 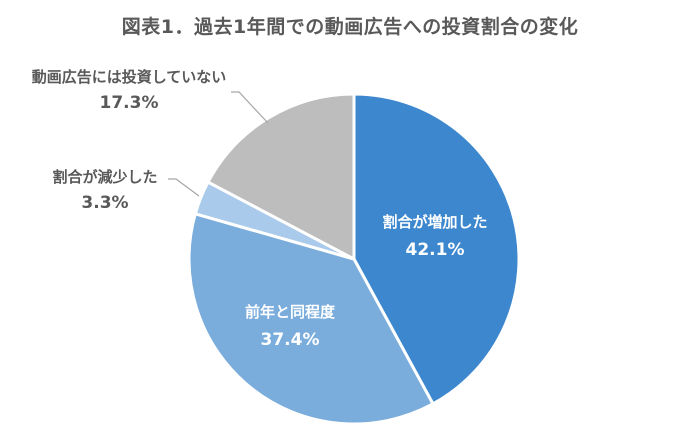 I want to click on label-value: 17.3%, so click(x=129, y=103).